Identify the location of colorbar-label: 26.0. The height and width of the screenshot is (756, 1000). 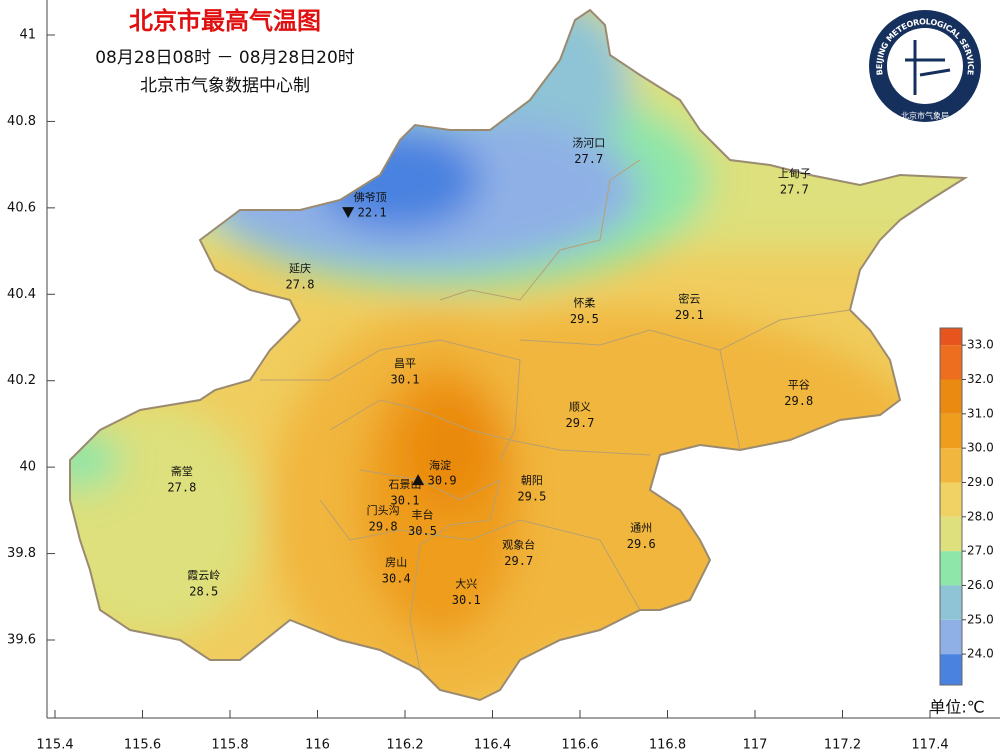
(980, 585).